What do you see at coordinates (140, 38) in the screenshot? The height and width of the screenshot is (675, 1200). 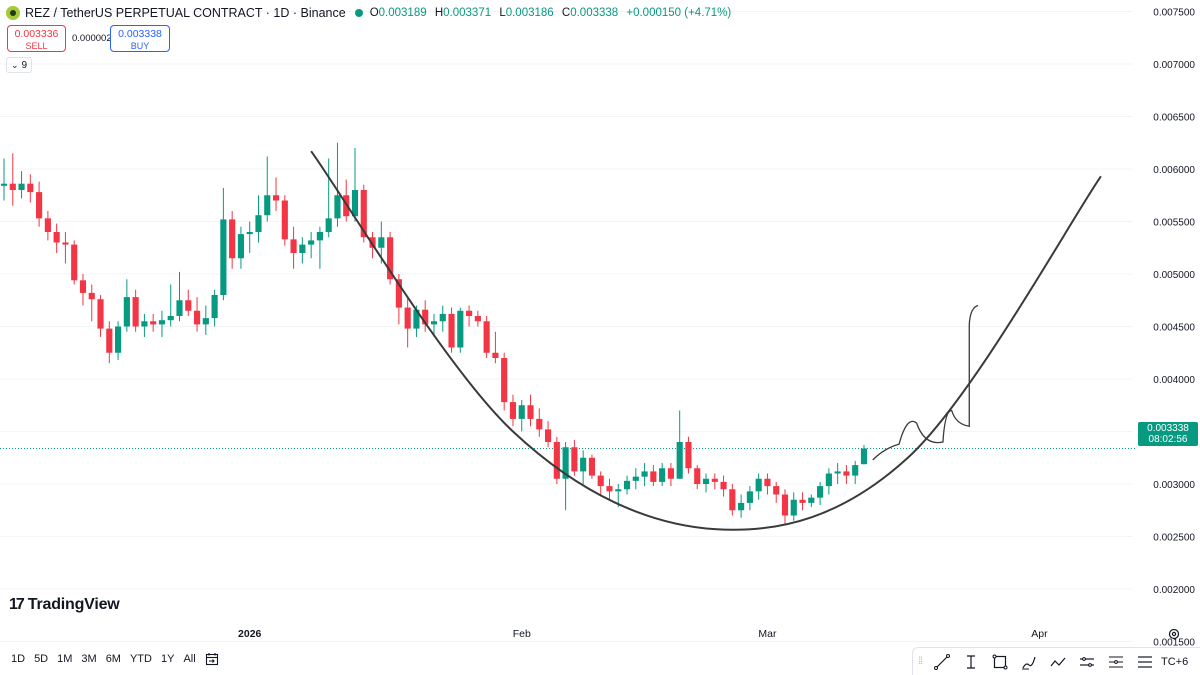 I see `buy-button: 0.003338 BUY` at bounding box center [140, 38].